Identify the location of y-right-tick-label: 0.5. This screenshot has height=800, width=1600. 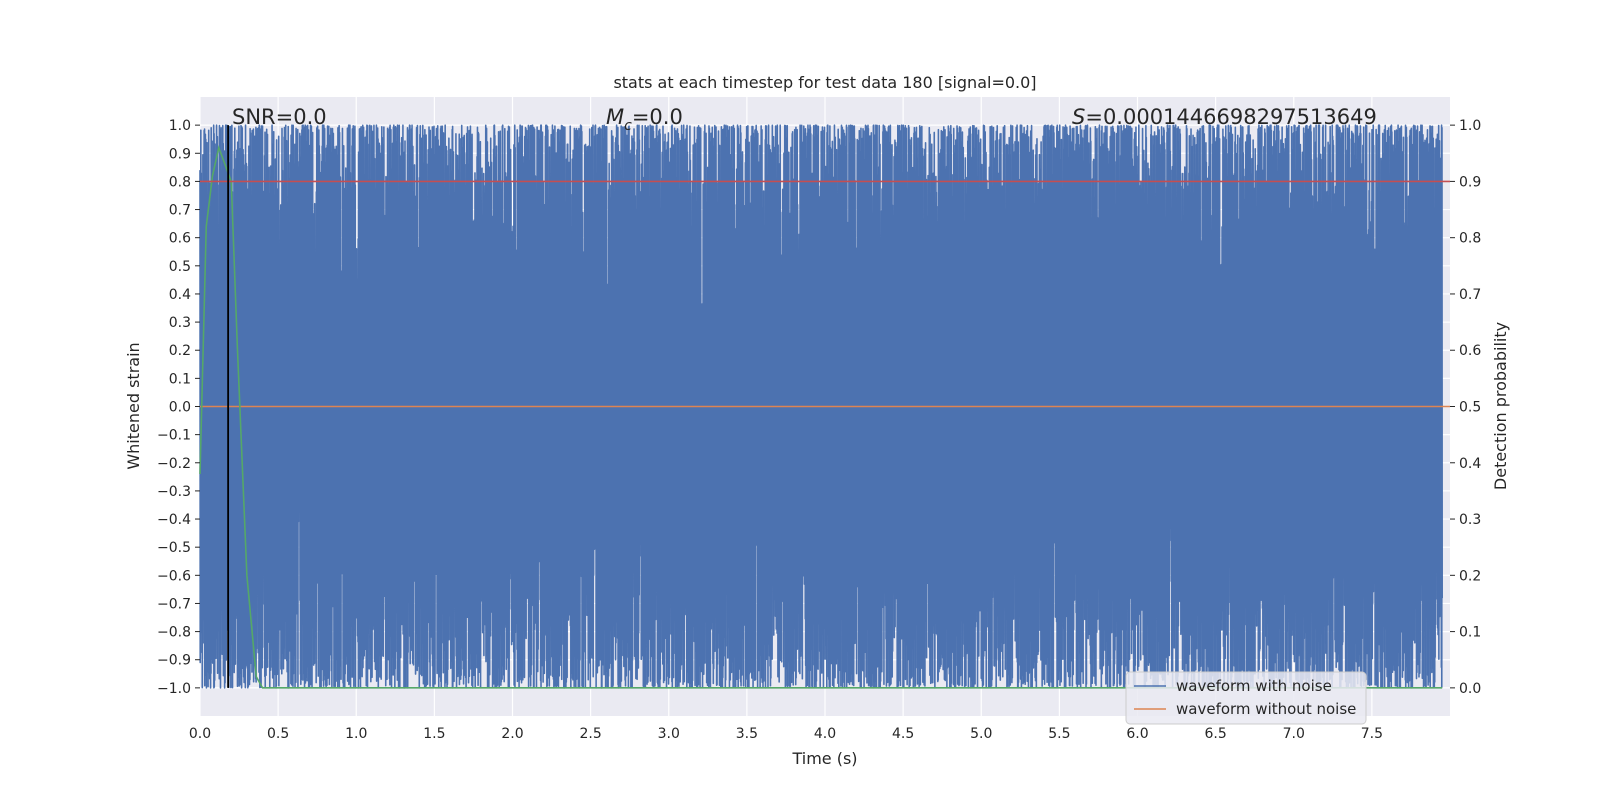
(1470, 408).